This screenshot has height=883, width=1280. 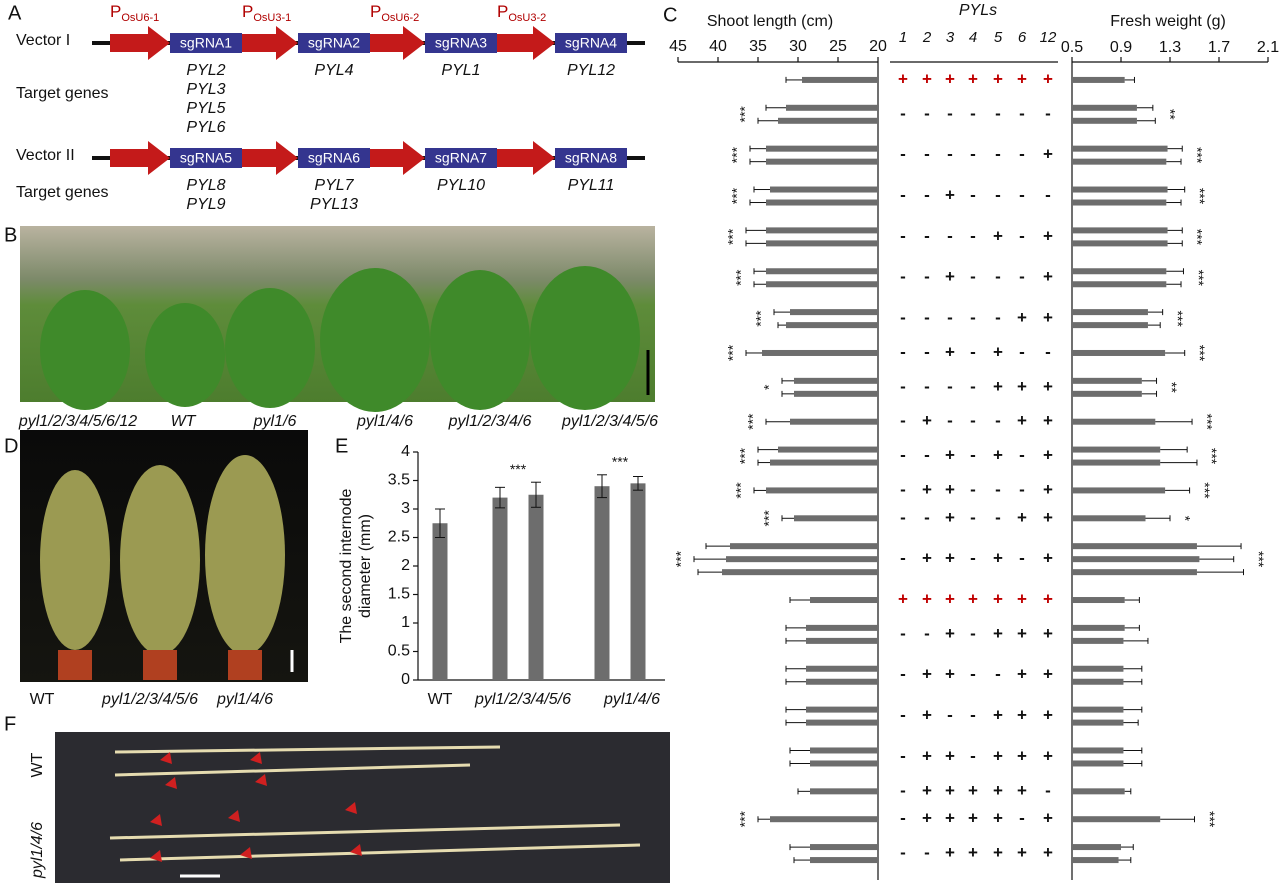 I want to click on panel-label: F, so click(x=10, y=724).